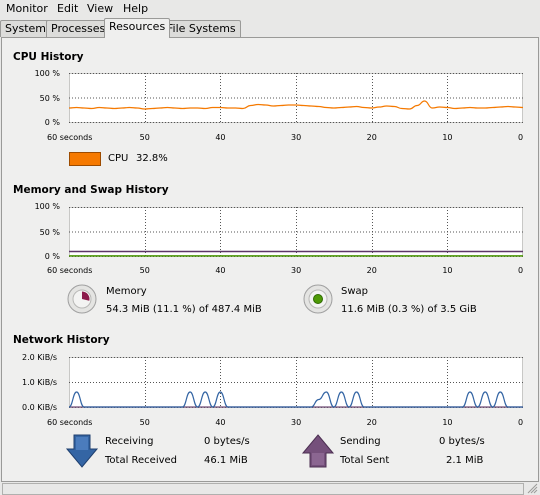 Image resolution: width=540 pixels, height=495 pixels. What do you see at coordinates (201, 28) in the screenshot?
I see `tab-file-systems: File Systems` at bounding box center [201, 28].